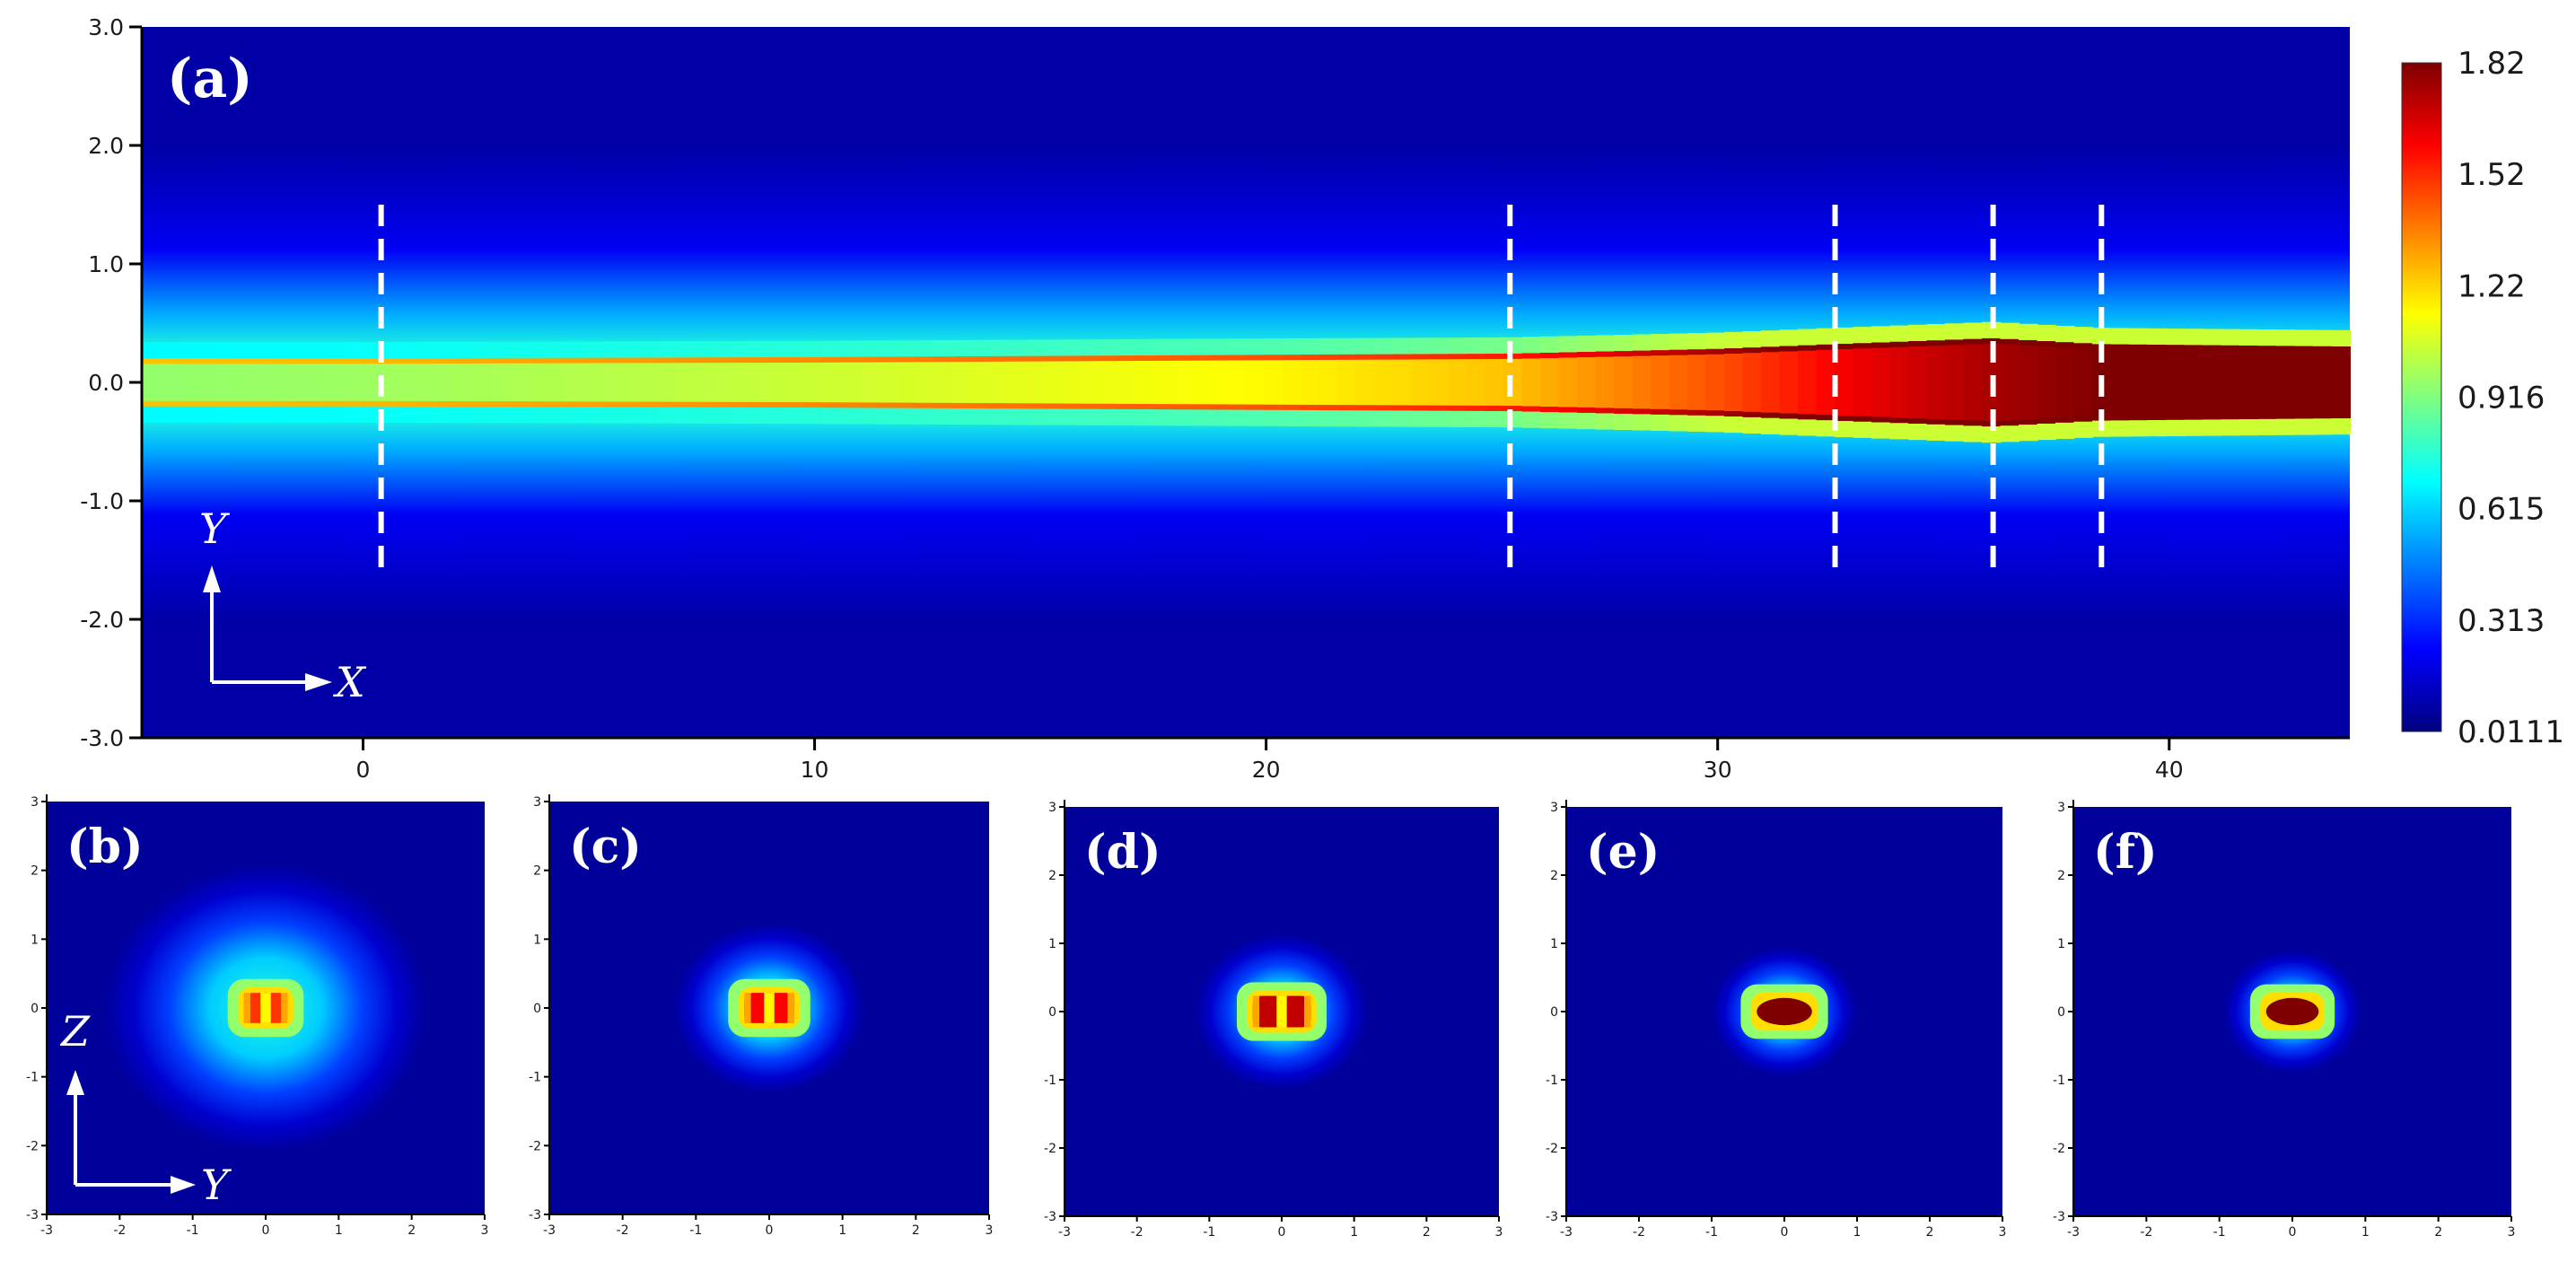 This screenshot has height=1262, width=2576. I want to click on colorbar-gradient, so click(2421, 397).